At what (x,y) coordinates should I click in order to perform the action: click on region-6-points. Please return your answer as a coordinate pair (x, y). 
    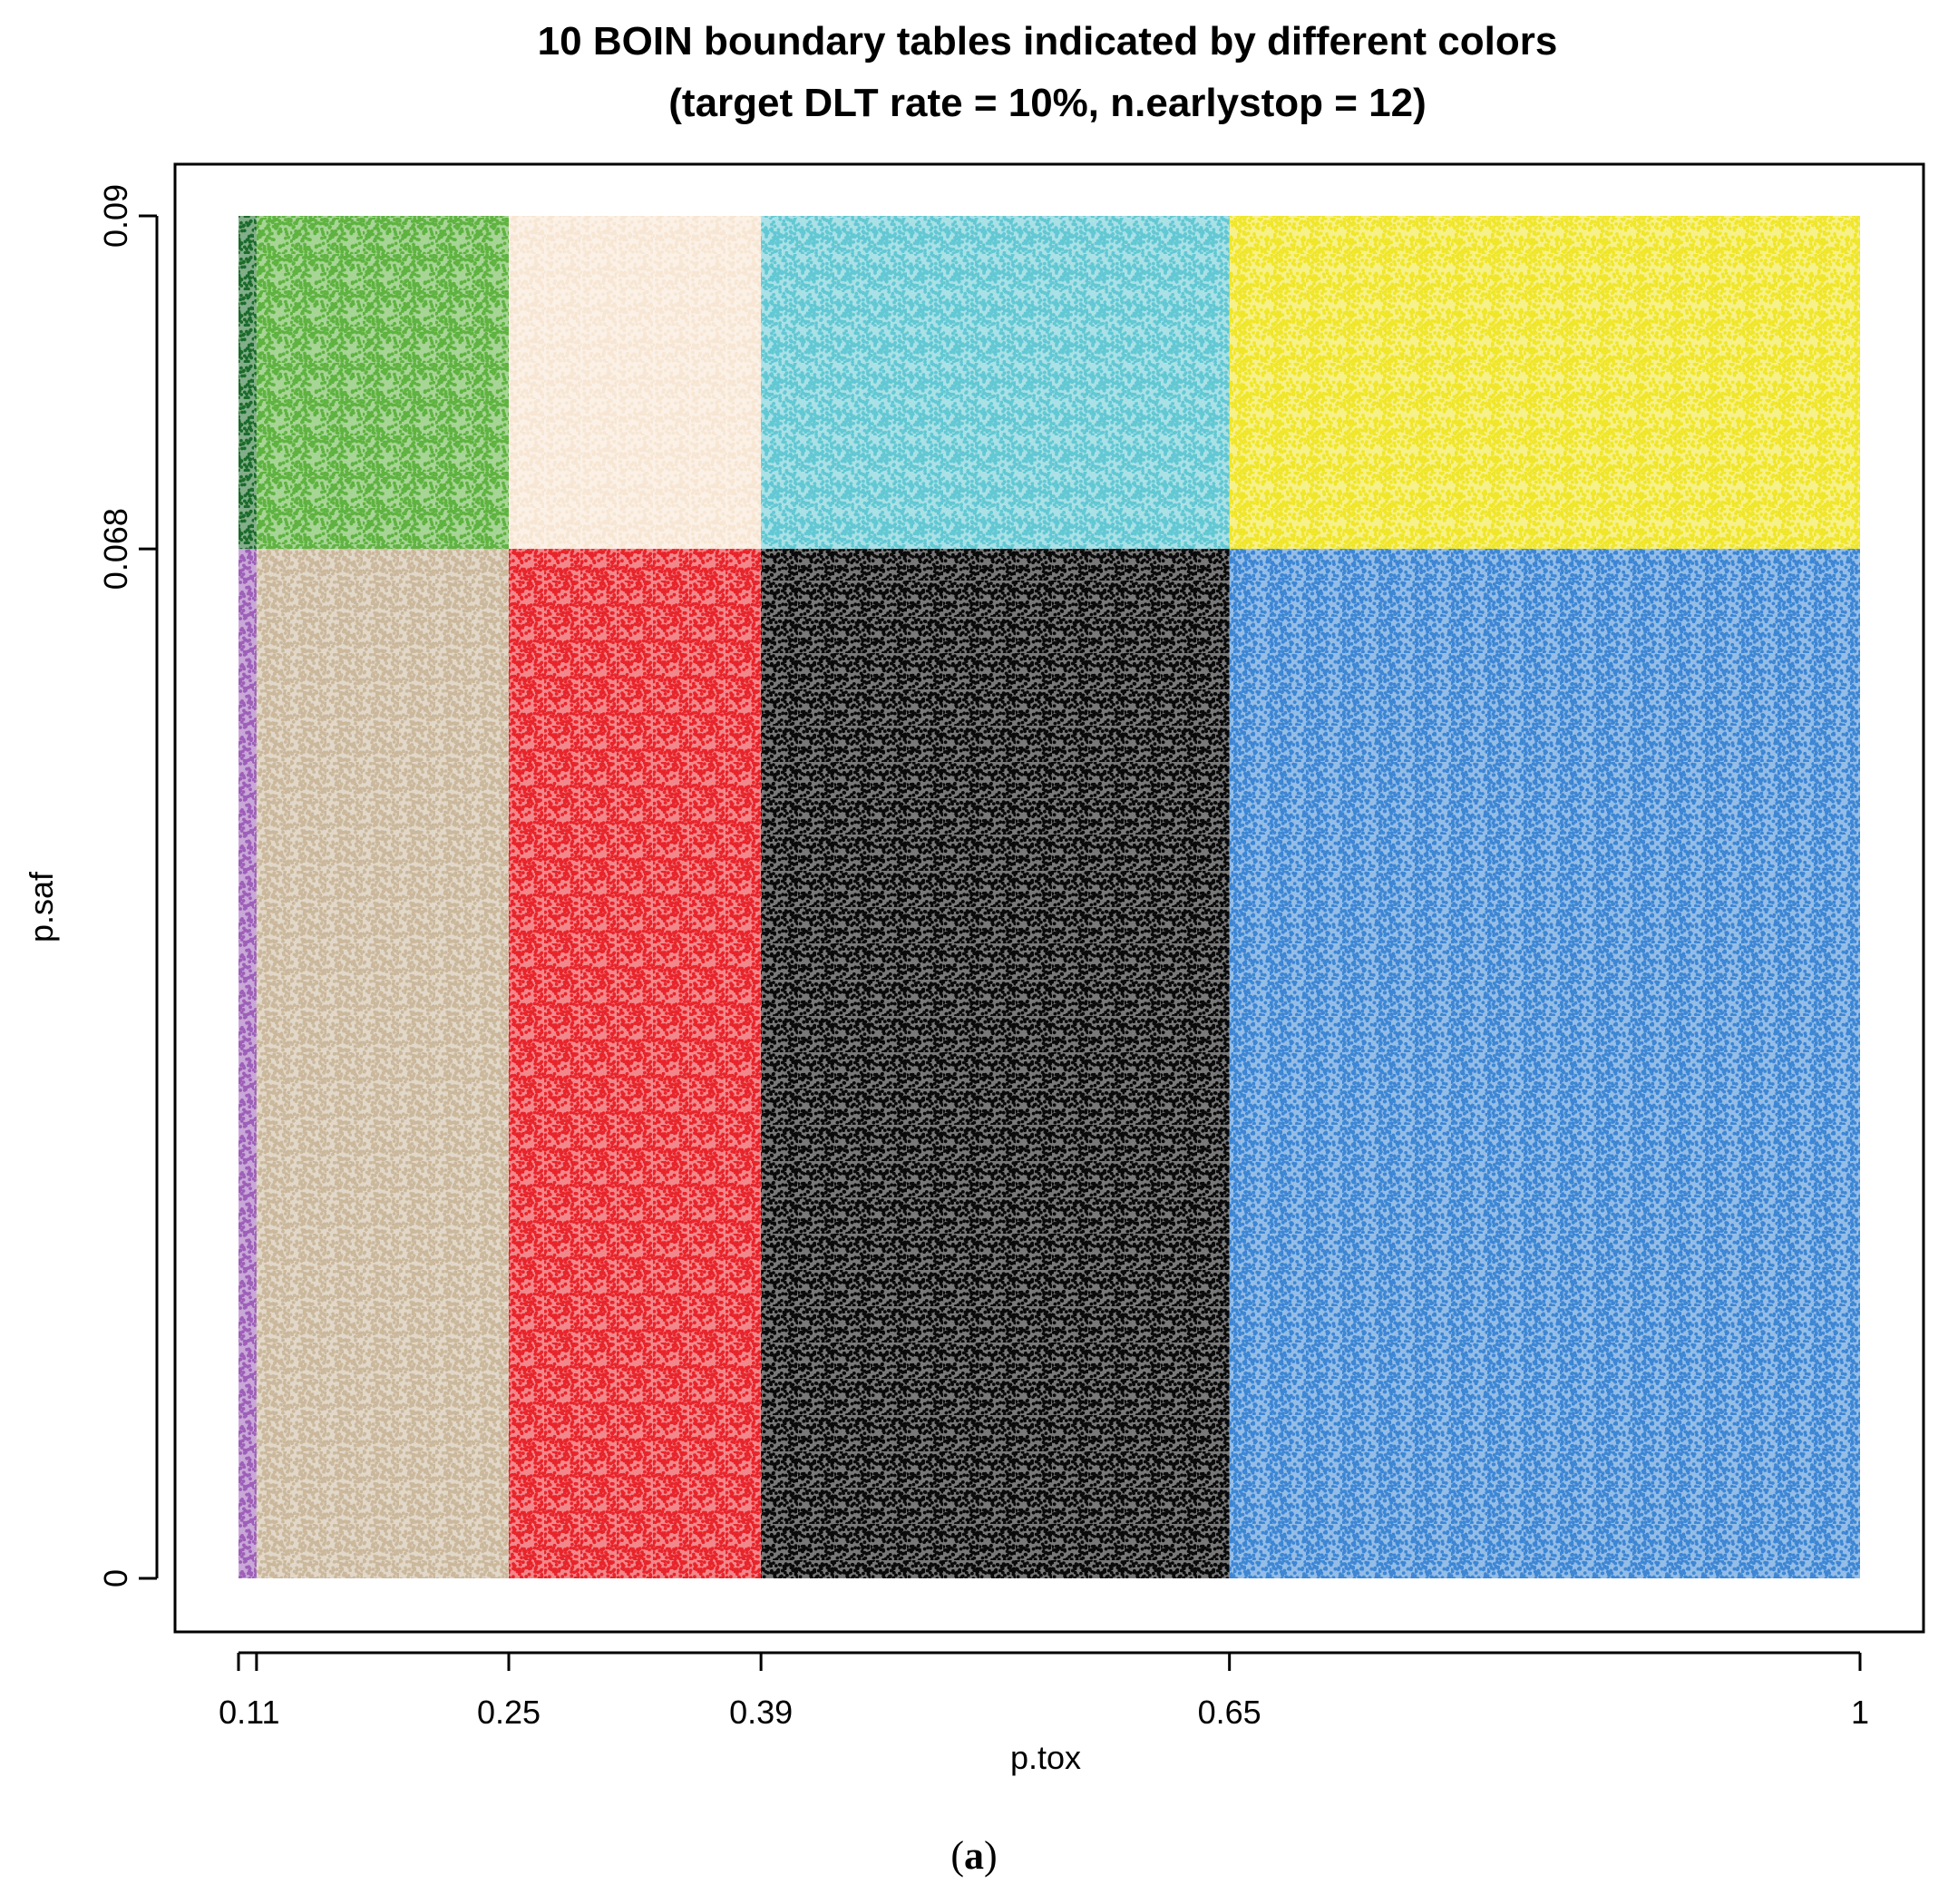
    Looking at the image, I should click on (382, 1064).